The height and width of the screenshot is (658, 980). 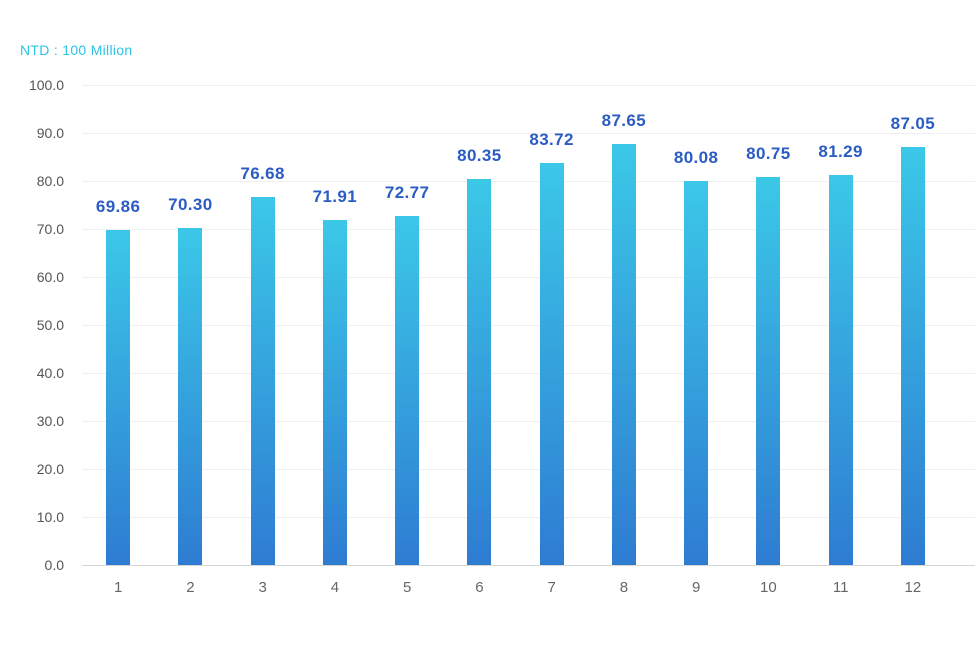 What do you see at coordinates (696, 587) in the screenshot?
I see `x-axis-label: 9` at bounding box center [696, 587].